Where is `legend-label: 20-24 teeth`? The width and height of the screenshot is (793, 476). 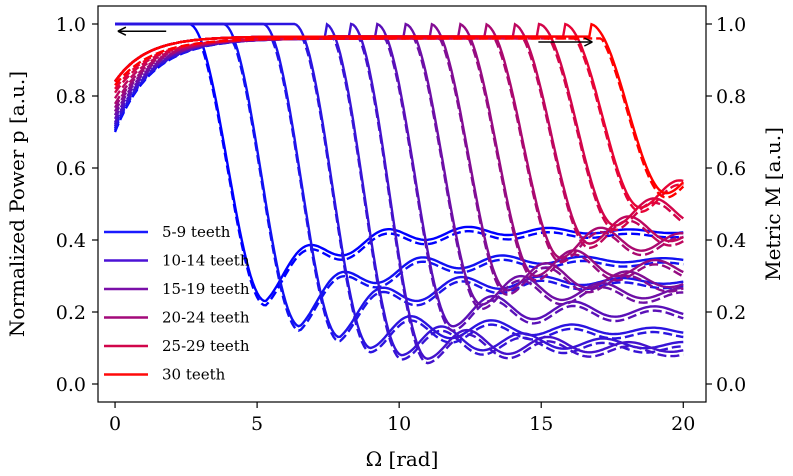 legend-label: 20-24 teeth is located at coordinates (206, 318).